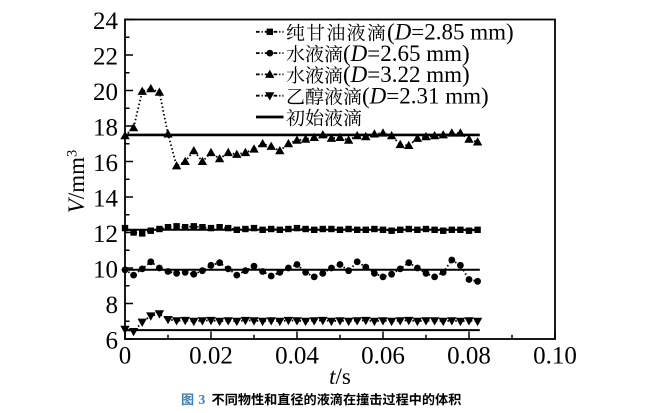 This screenshot has height=413, width=645. What do you see at coordinates (297, 356) in the screenshot?
I see `svg-text: 0.04` at bounding box center [297, 356].